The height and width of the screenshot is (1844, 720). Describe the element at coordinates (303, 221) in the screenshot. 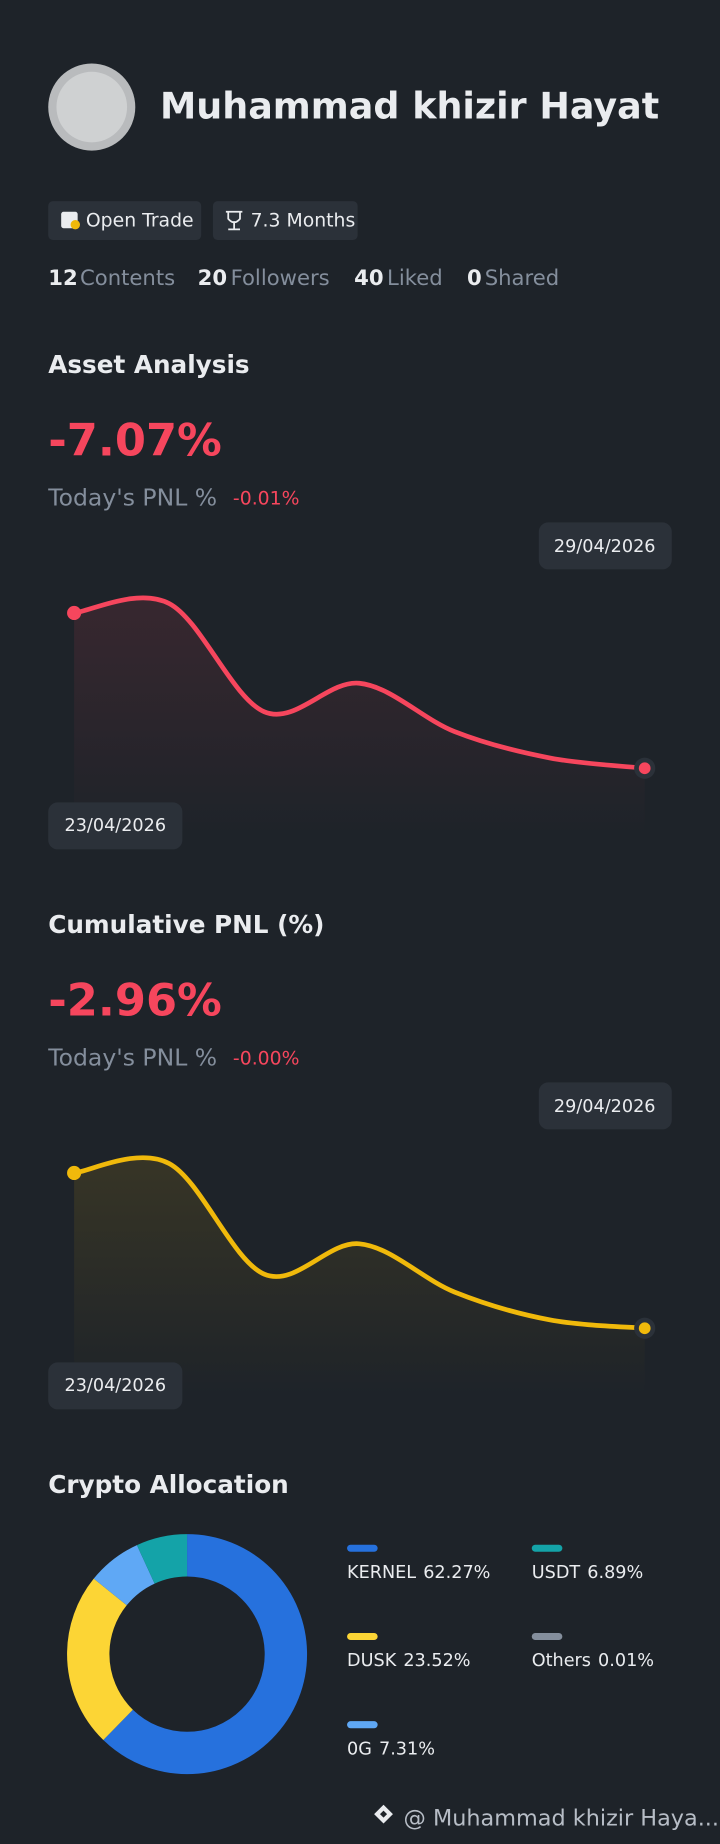

I see `badge-text: 7.3 Months` at that location.